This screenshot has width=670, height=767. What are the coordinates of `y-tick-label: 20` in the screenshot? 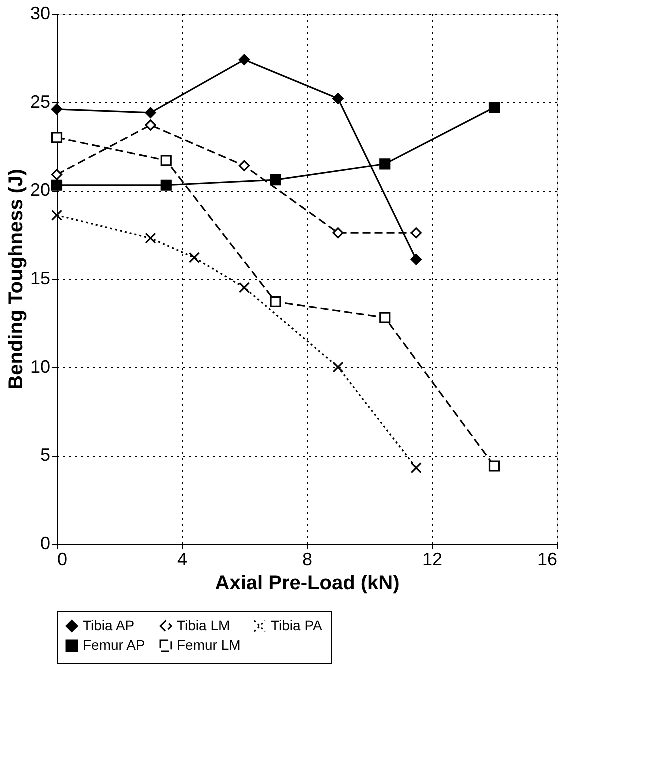 It's located at (40, 190).